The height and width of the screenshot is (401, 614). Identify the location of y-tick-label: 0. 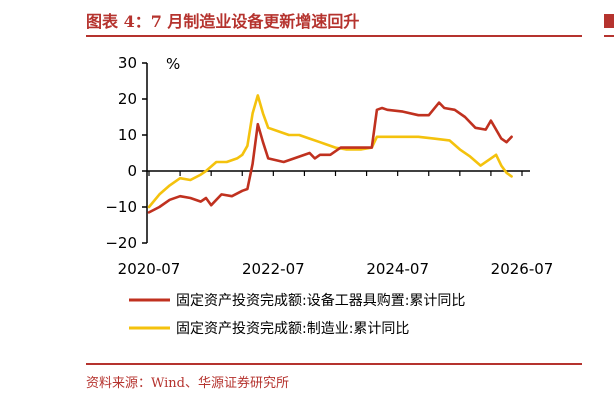
(132, 171).